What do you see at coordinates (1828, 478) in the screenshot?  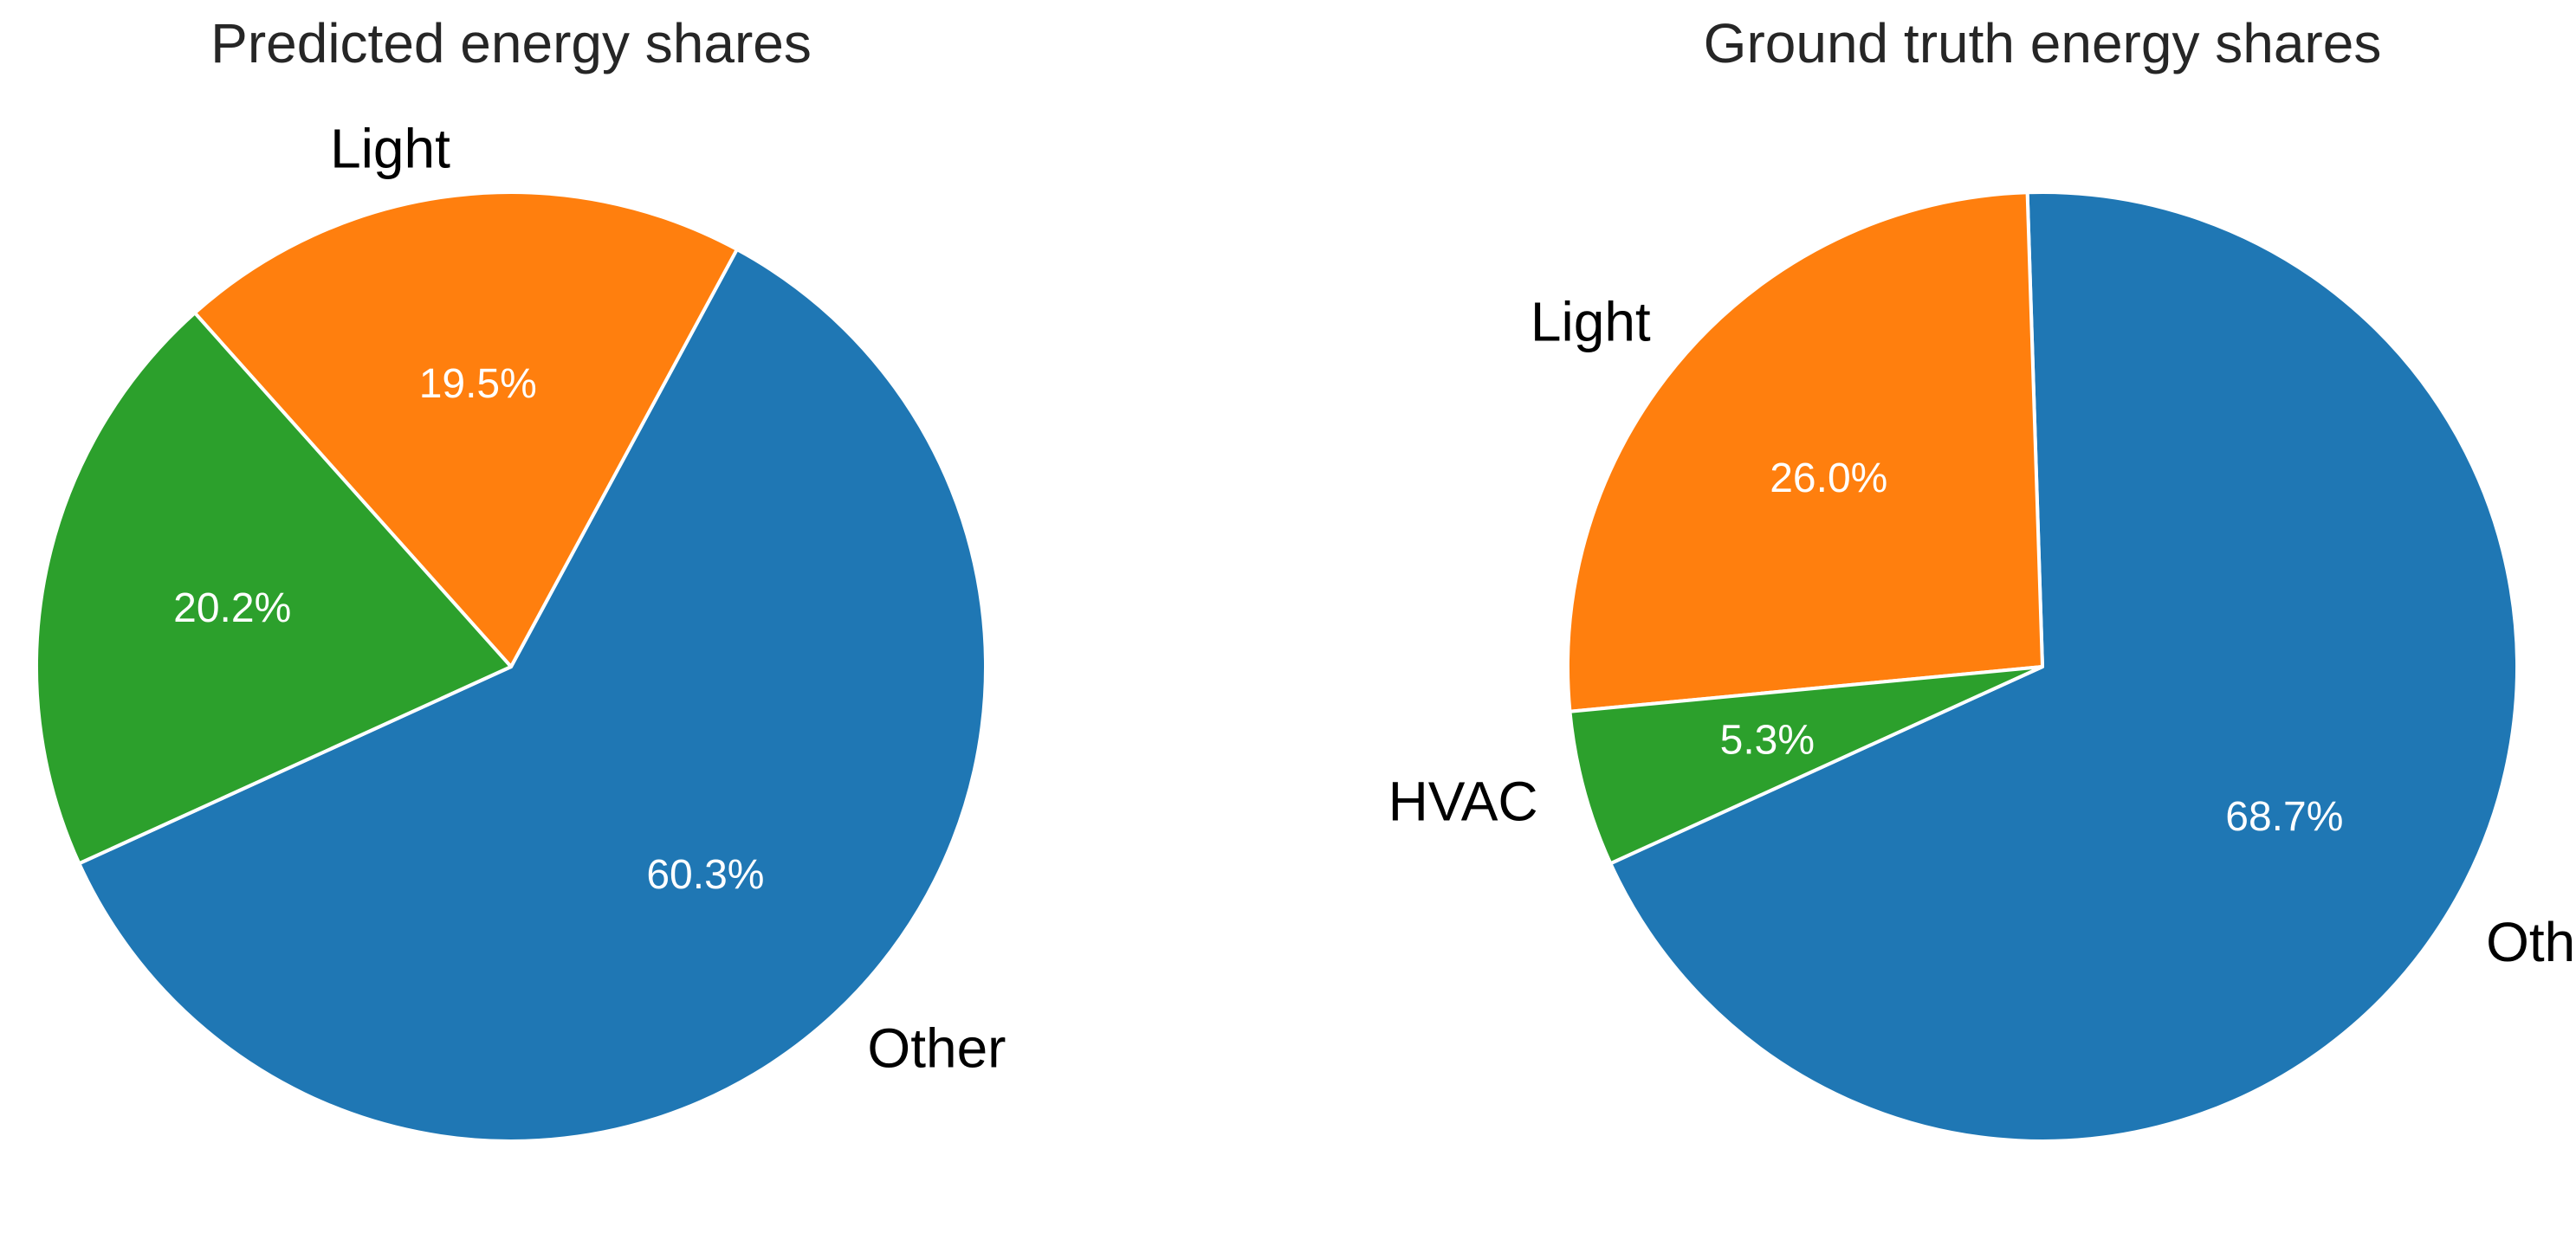 I see `ground-truth-pct-label-light: 26.0%` at bounding box center [1828, 478].